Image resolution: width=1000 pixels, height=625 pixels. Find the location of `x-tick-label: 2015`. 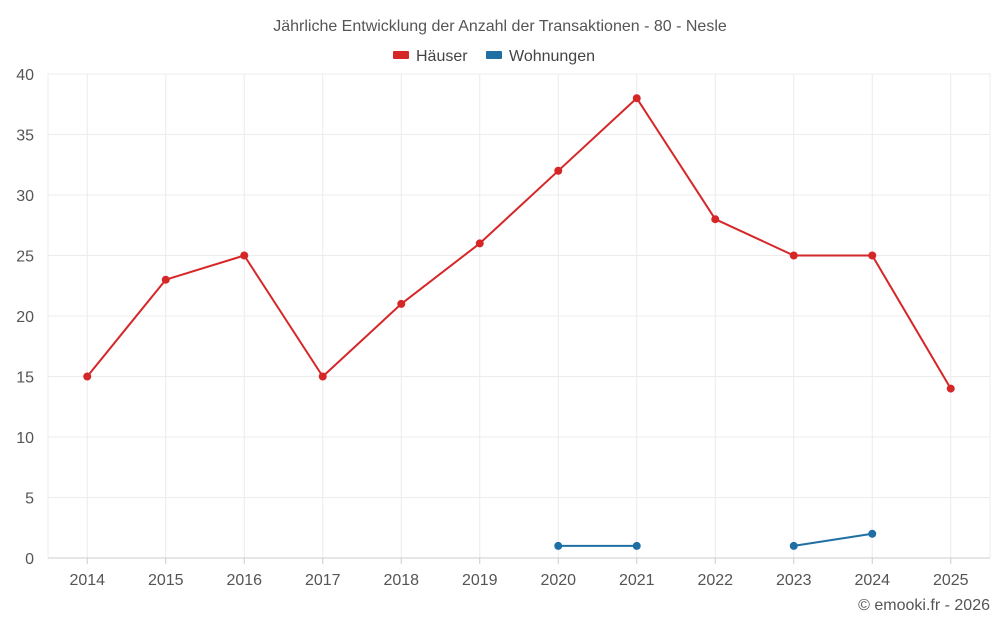

x-tick-label: 2015 is located at coordinates (166, 580).